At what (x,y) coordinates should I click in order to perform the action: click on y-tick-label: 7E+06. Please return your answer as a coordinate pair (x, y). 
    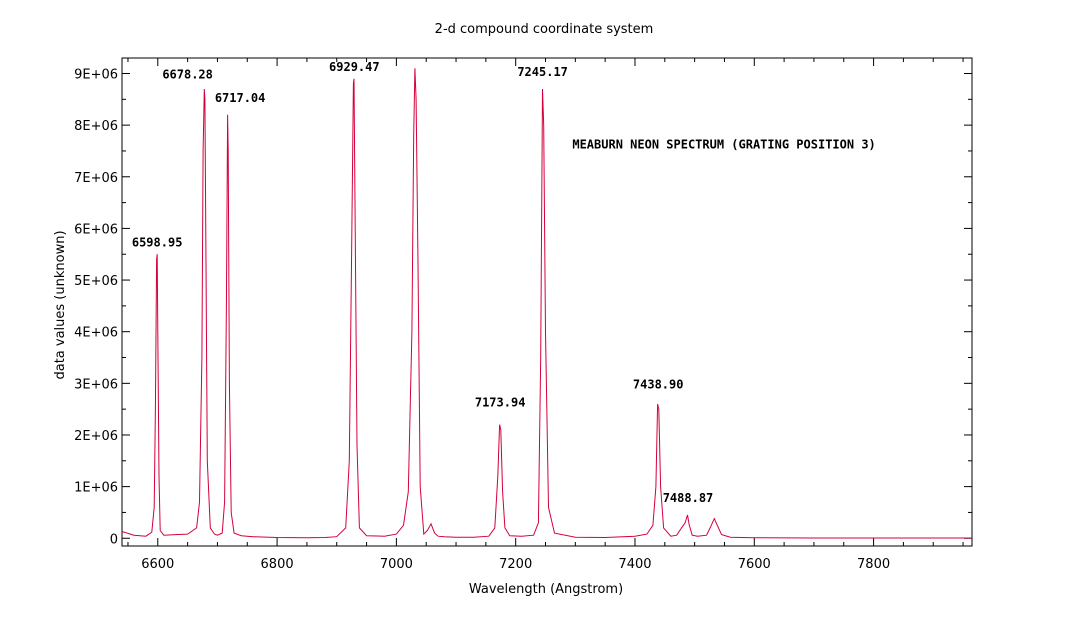
    Looking at the image, I should click on (96, 178).